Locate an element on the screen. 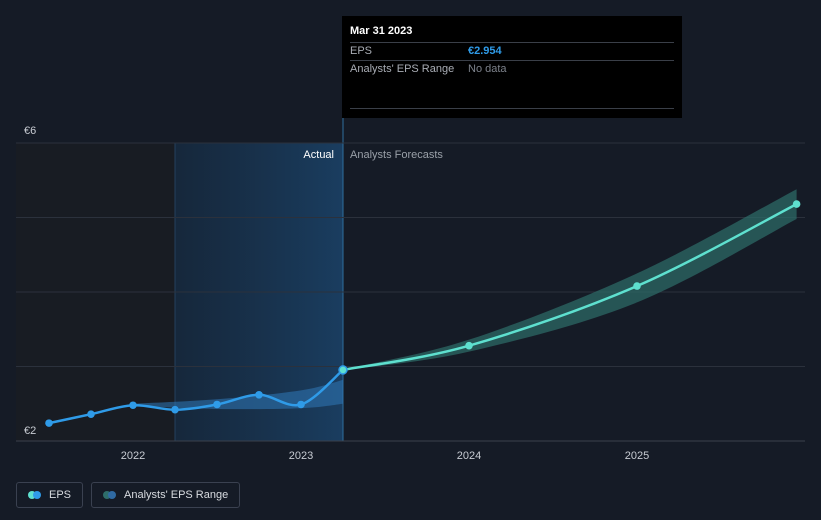 This screenshot has height=520, width=821. legend-eps-label: EPS is located at coordinates (60, 495).